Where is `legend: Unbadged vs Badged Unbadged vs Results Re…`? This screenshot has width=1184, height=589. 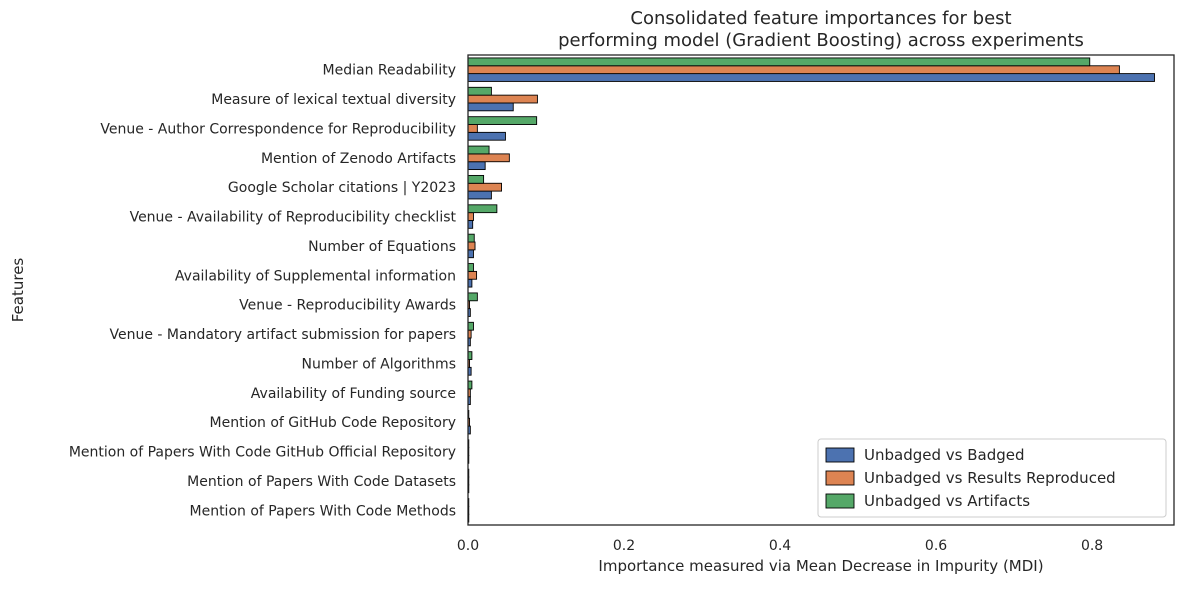 legend: Unbadged vs Badged Unbadged vs Results Re… is located at coordinates (992, 478).